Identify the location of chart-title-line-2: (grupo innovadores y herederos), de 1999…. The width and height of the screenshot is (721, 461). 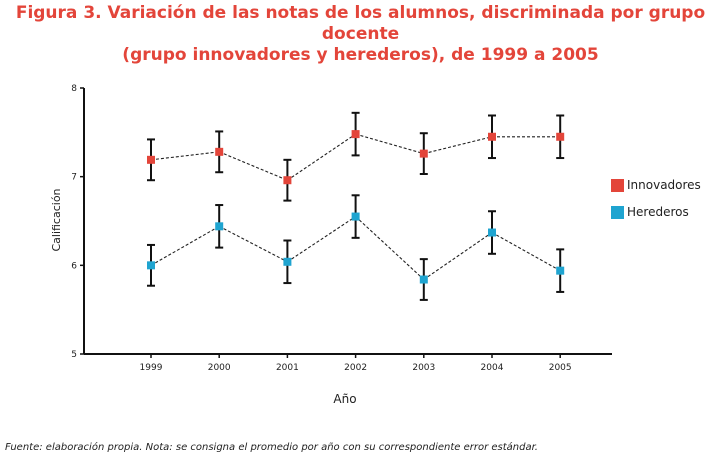
(360, 55).